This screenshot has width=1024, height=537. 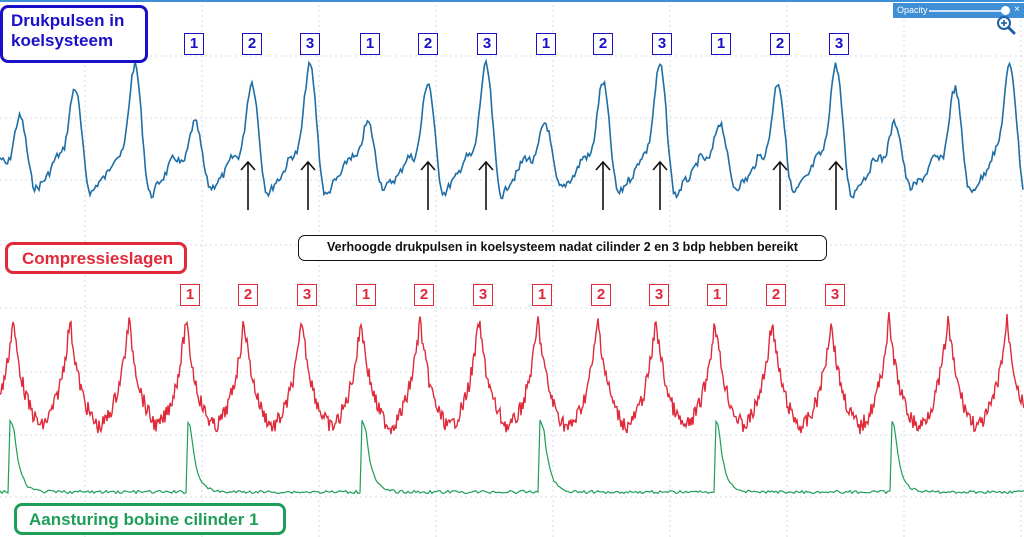 What do you see at coordinates (912, 10) in the screenshot?
I see `opacity-label: Opacity` at bounding box center [912, 10].